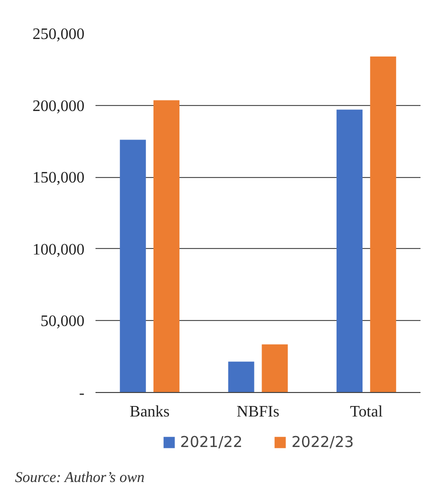  What do you see at coordinates (58, 34) in the screenshot?
I see `y-tick-label: 250,000` at bounding box center [58, 34].